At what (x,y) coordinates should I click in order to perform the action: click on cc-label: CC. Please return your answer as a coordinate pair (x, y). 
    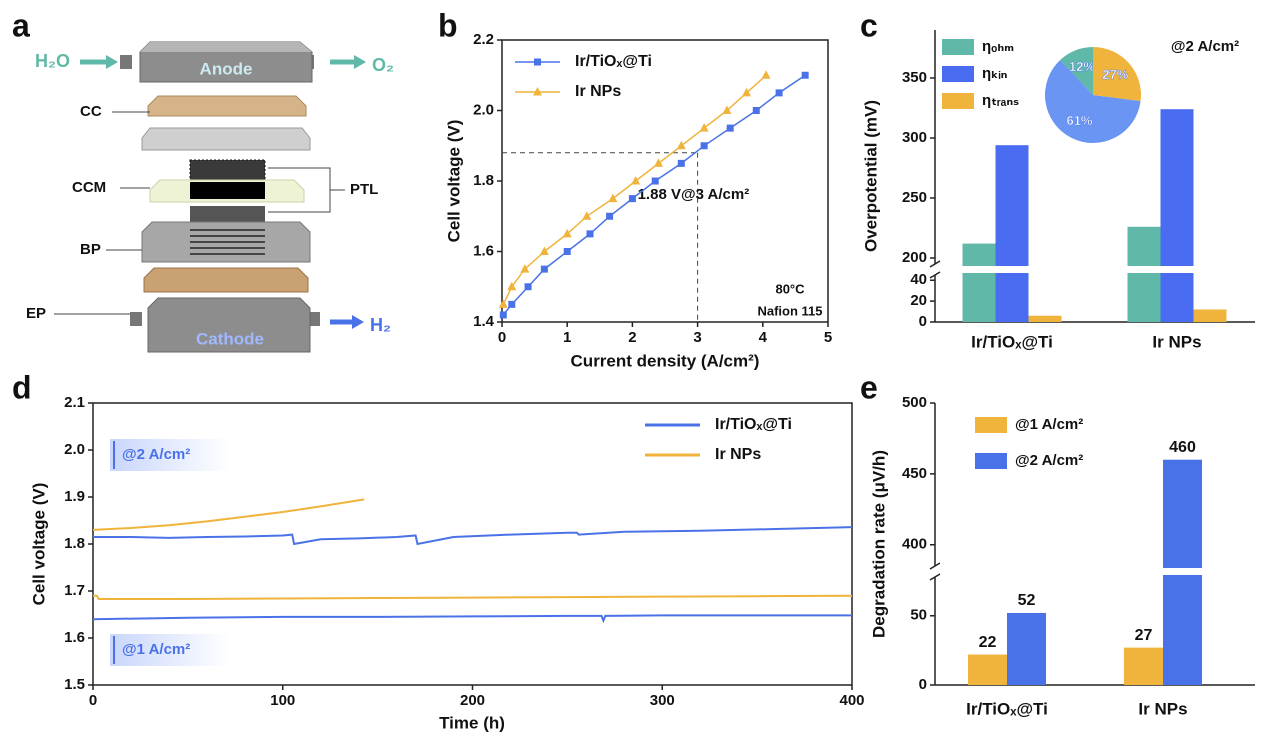
    Looking at the image, I should click on (91, 111).